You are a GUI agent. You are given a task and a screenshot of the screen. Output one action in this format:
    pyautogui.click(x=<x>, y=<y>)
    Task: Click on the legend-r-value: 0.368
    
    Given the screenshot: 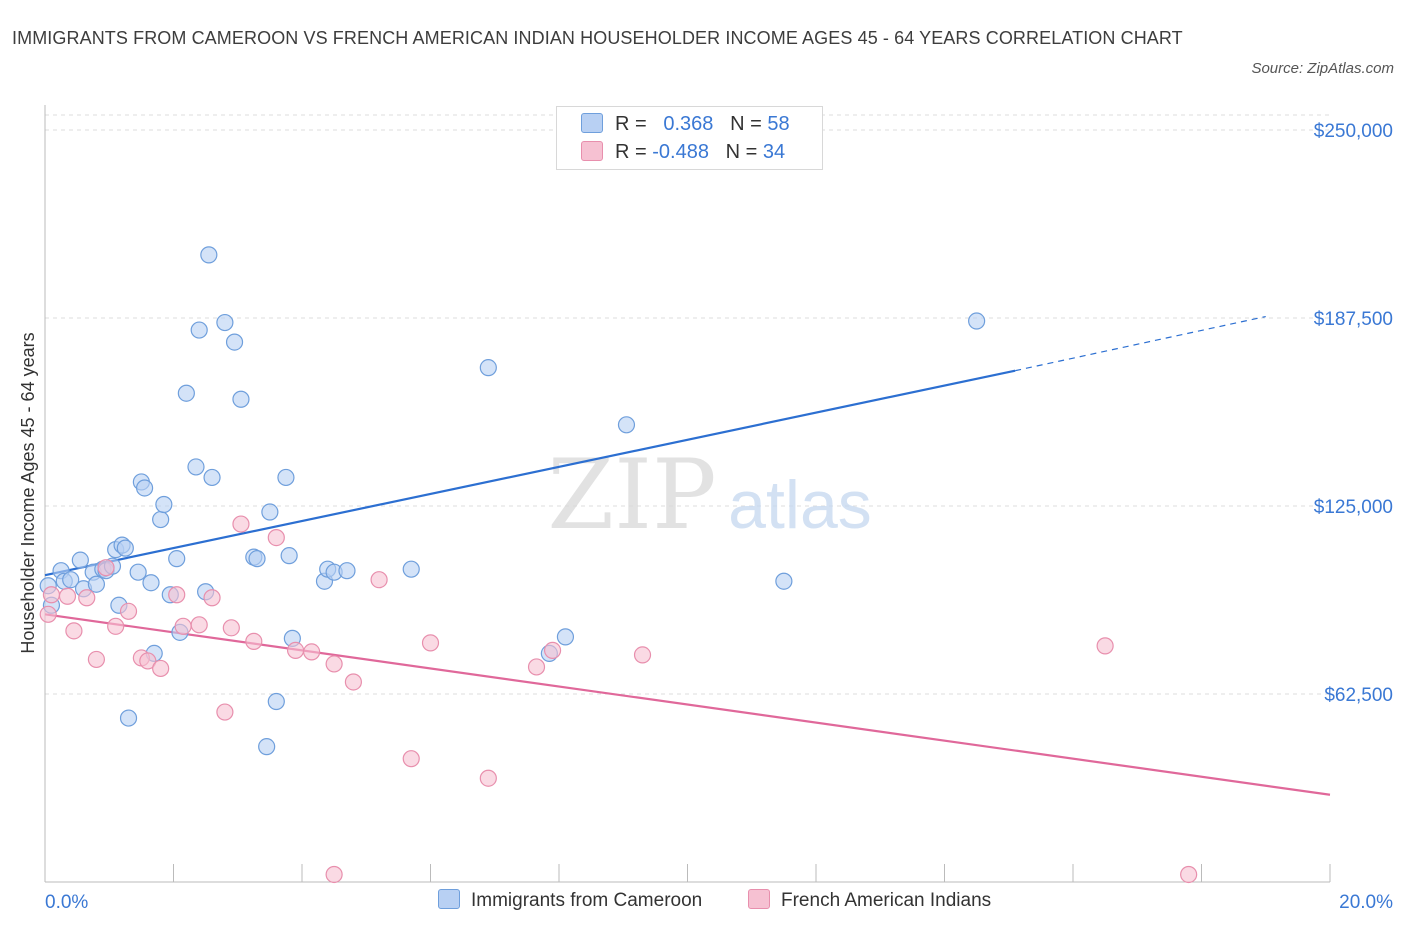 What is the action you would take?
    pyautogui.click(x=688, y=124)
    